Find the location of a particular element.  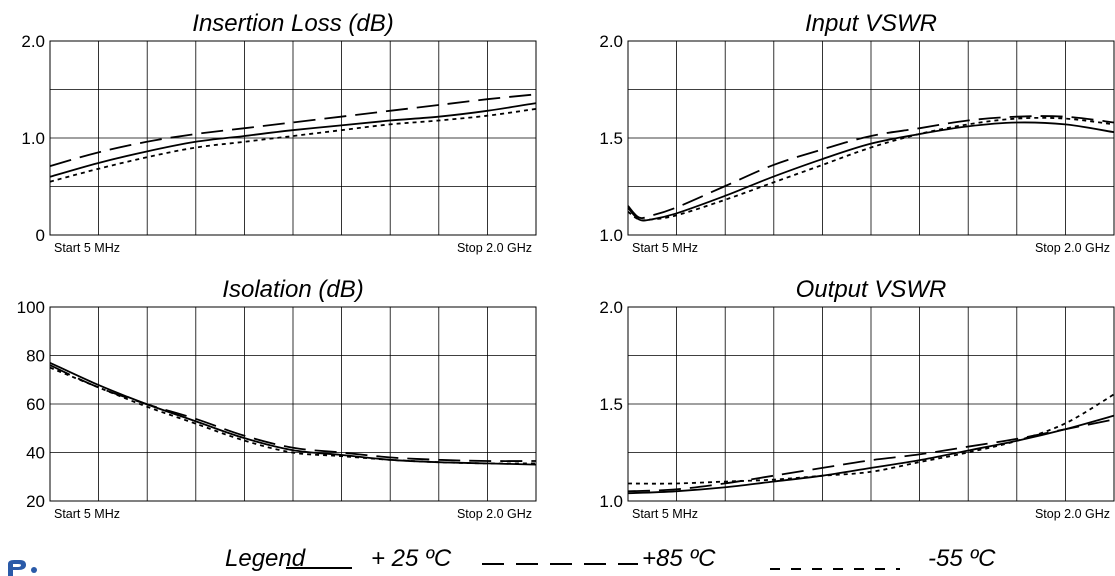

output-vswr-y-tick-label: 1.5 is located at coordinates (611, 404).